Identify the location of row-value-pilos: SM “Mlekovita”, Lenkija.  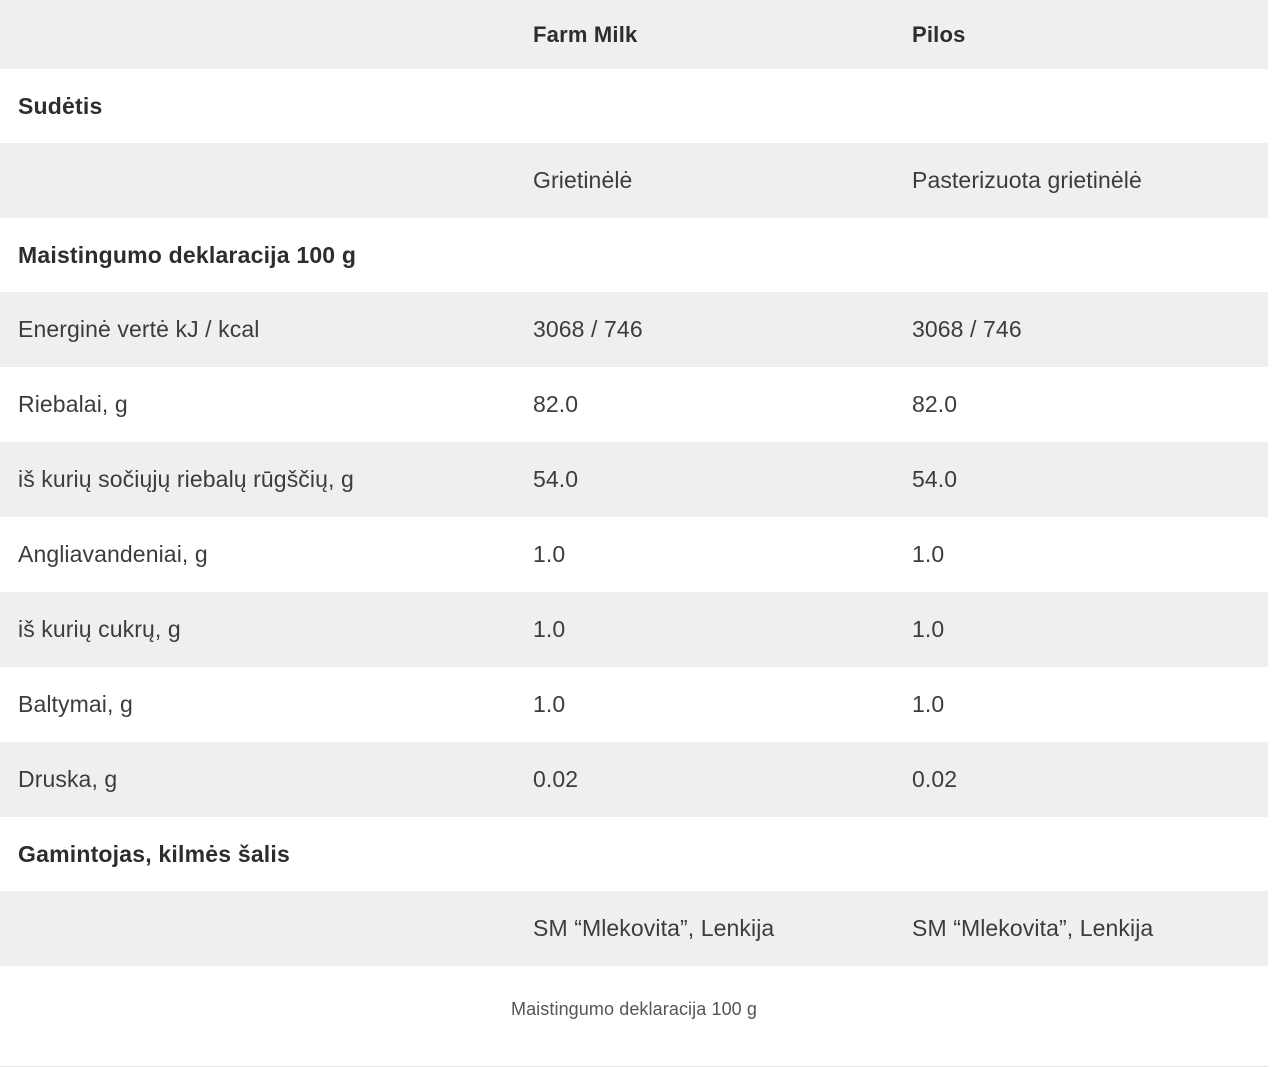
(1033, 928).